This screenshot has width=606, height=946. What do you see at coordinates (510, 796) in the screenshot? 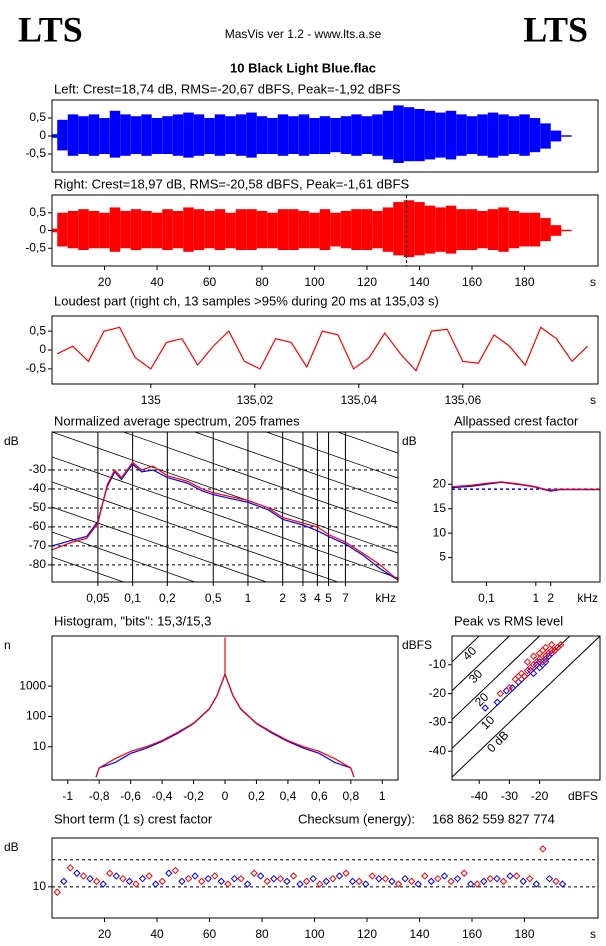
I see `x-tick-label: -30` at bounding box center [510, 796].